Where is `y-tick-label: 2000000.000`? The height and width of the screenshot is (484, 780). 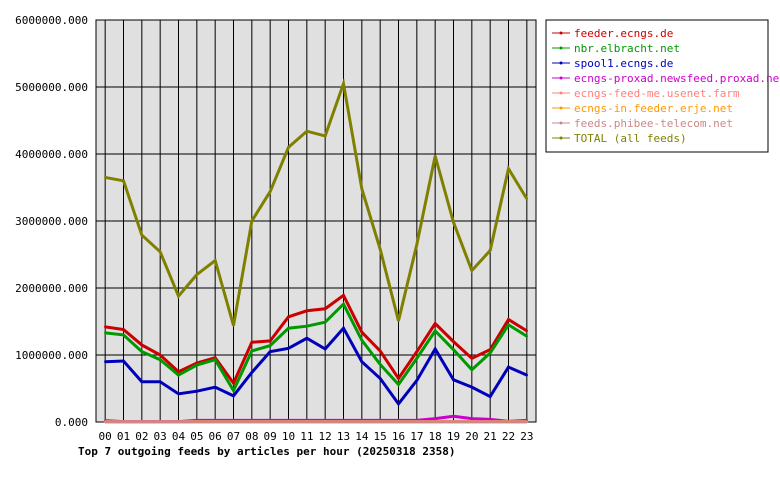 y-tick-label: 2000000.000 is located at coordinates (51, 288).